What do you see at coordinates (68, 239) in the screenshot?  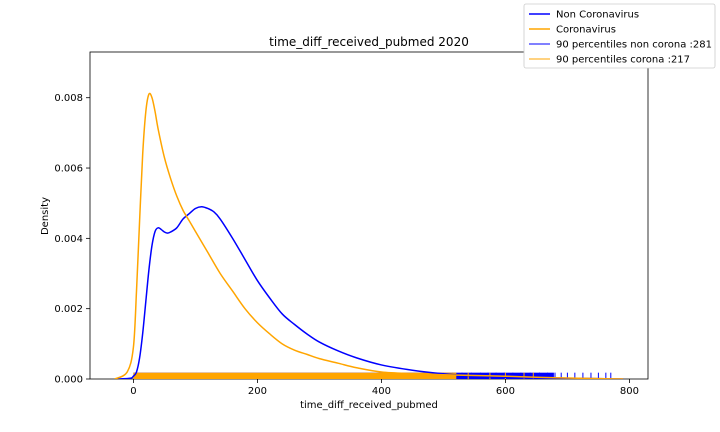 I see `y-tick-label: 0.004` at bounding box center [68, 239].